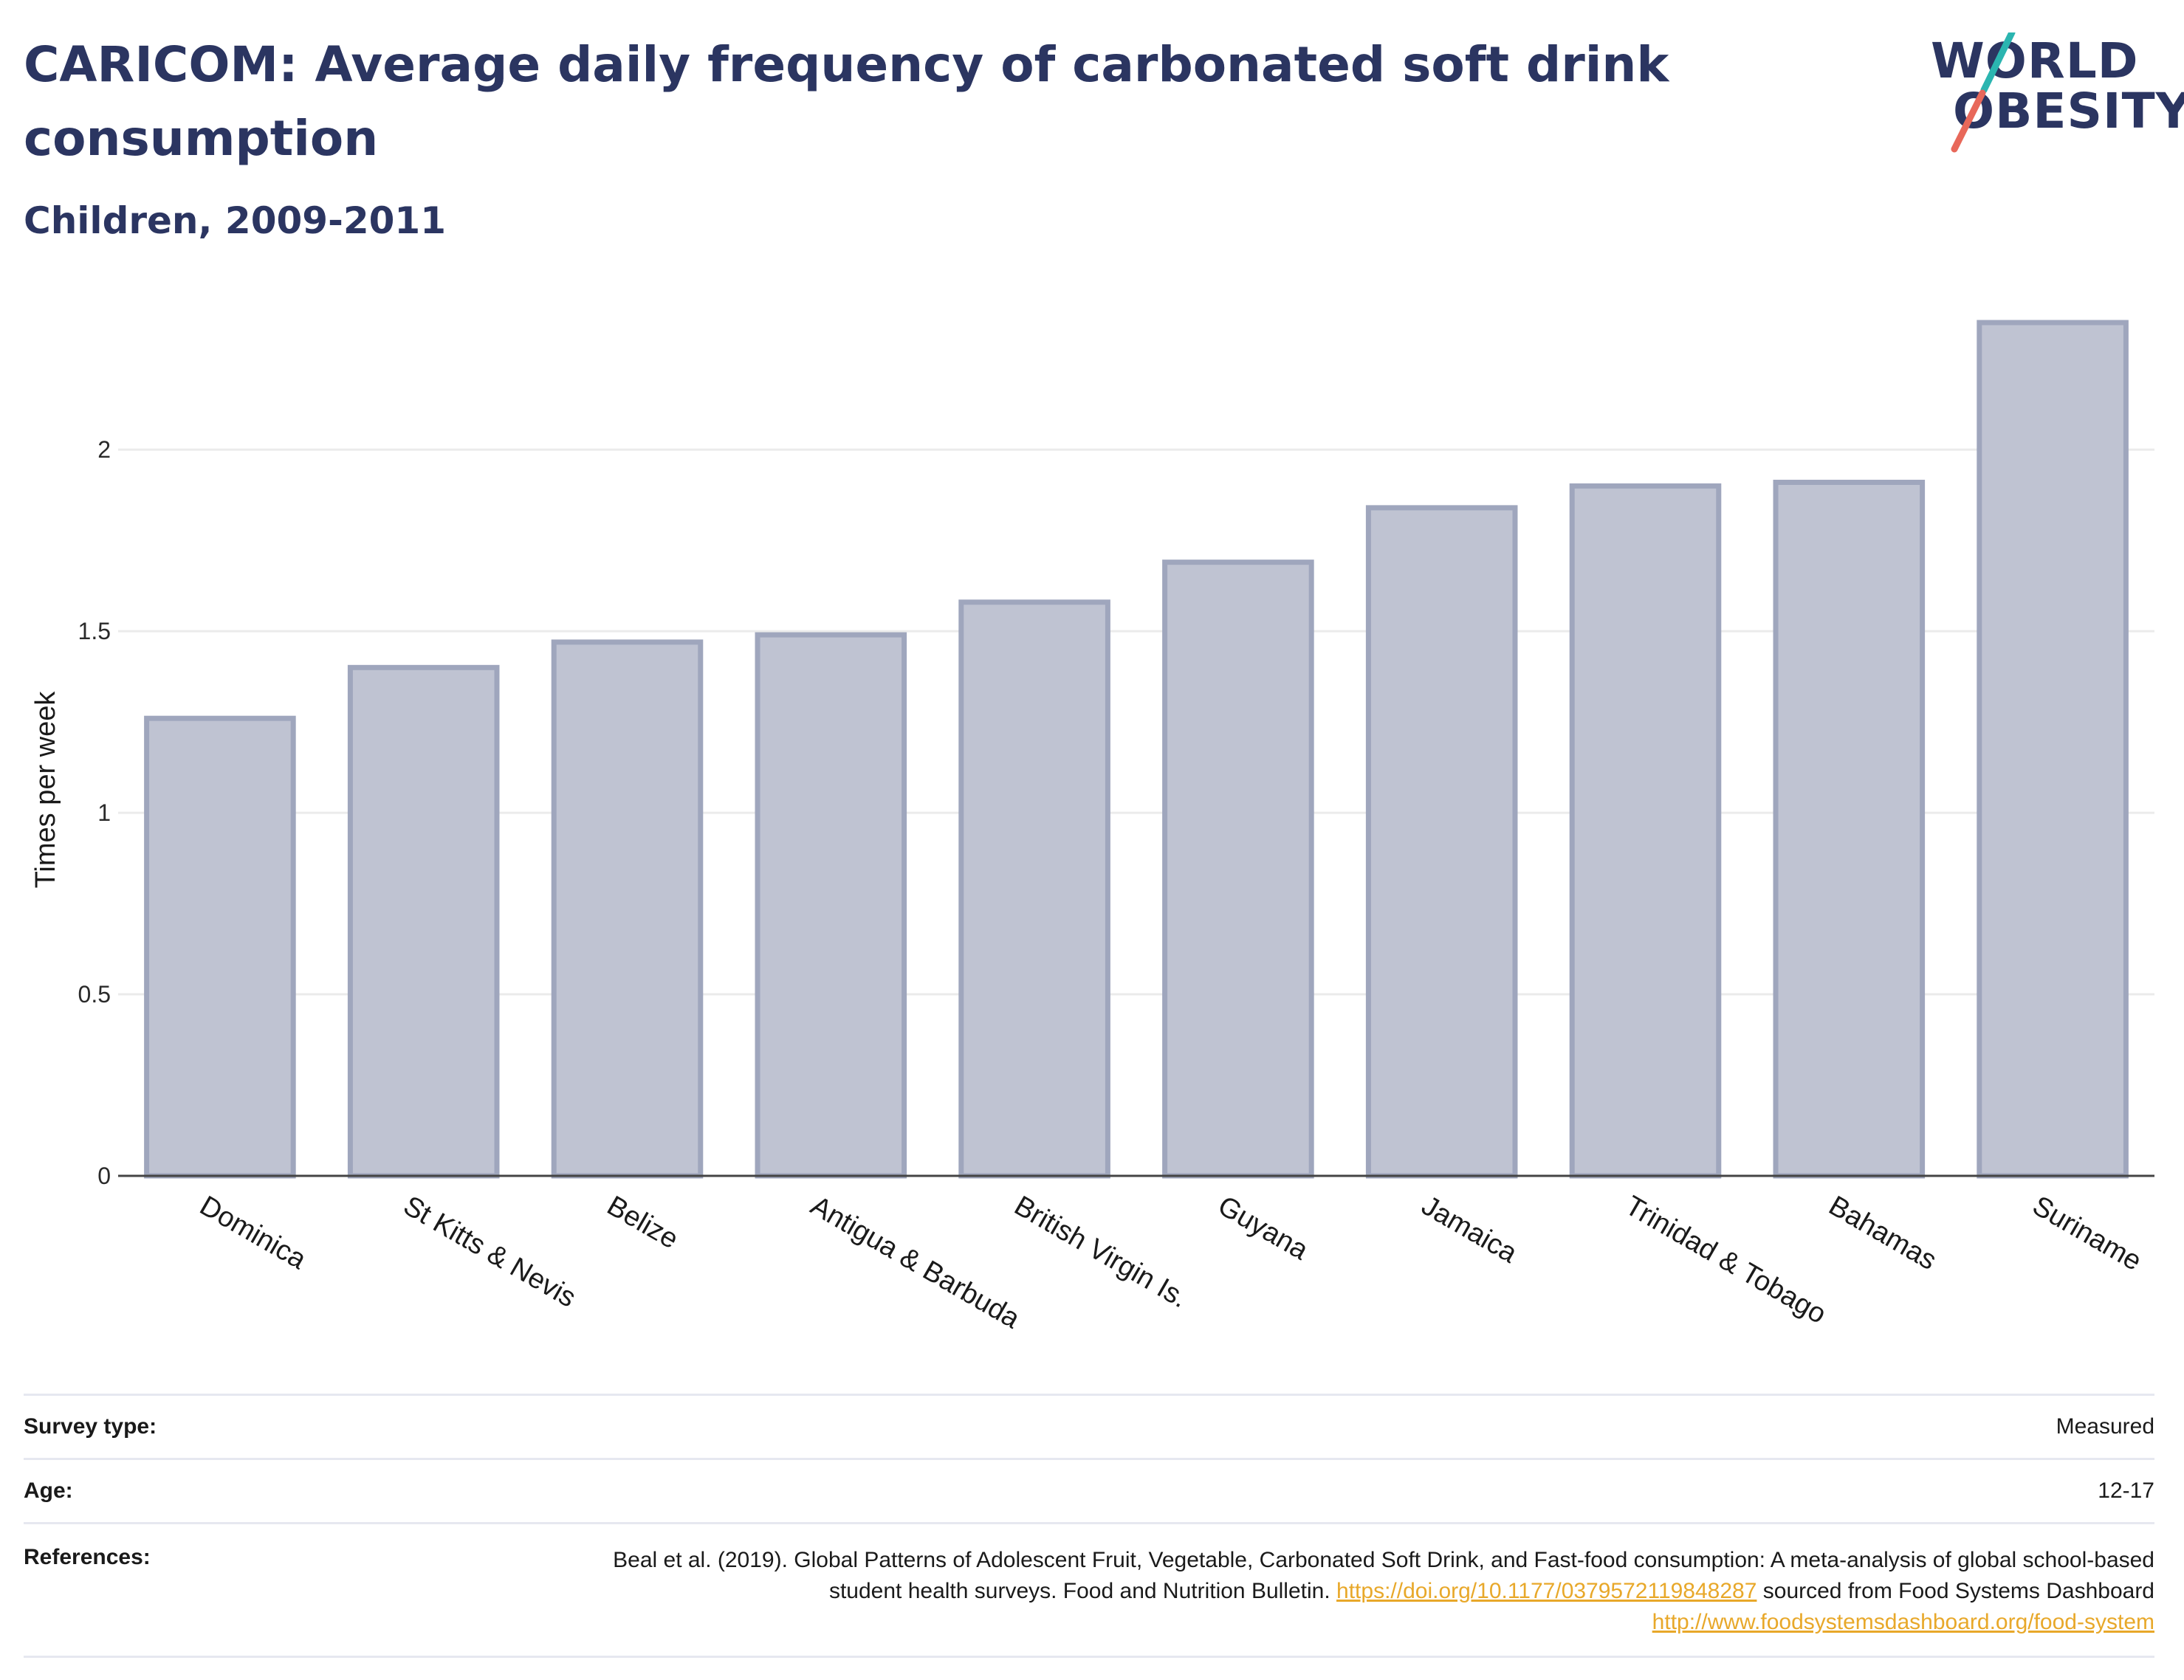 The image size is (2184, 1680). Describe the element at coordinates (235, 221) in the screenshot. I see `chart-subtitle: Children, 2009-2011` at that location.